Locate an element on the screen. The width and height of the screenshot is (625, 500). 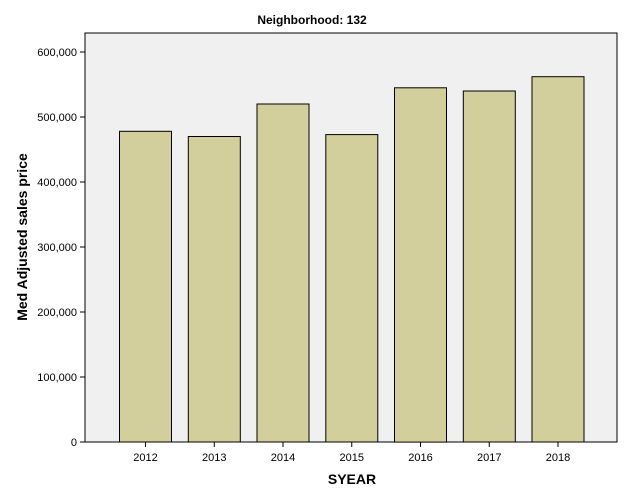
bar-2012 is located at coordinates (145, 286).